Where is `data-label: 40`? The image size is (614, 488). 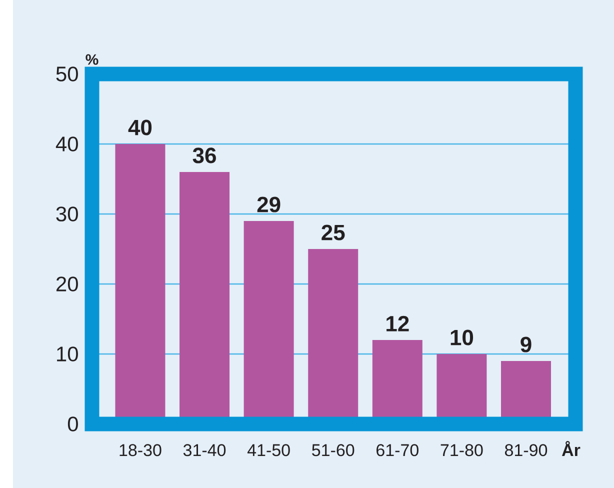
data-label: 40 is located at coordinates (140, 128).